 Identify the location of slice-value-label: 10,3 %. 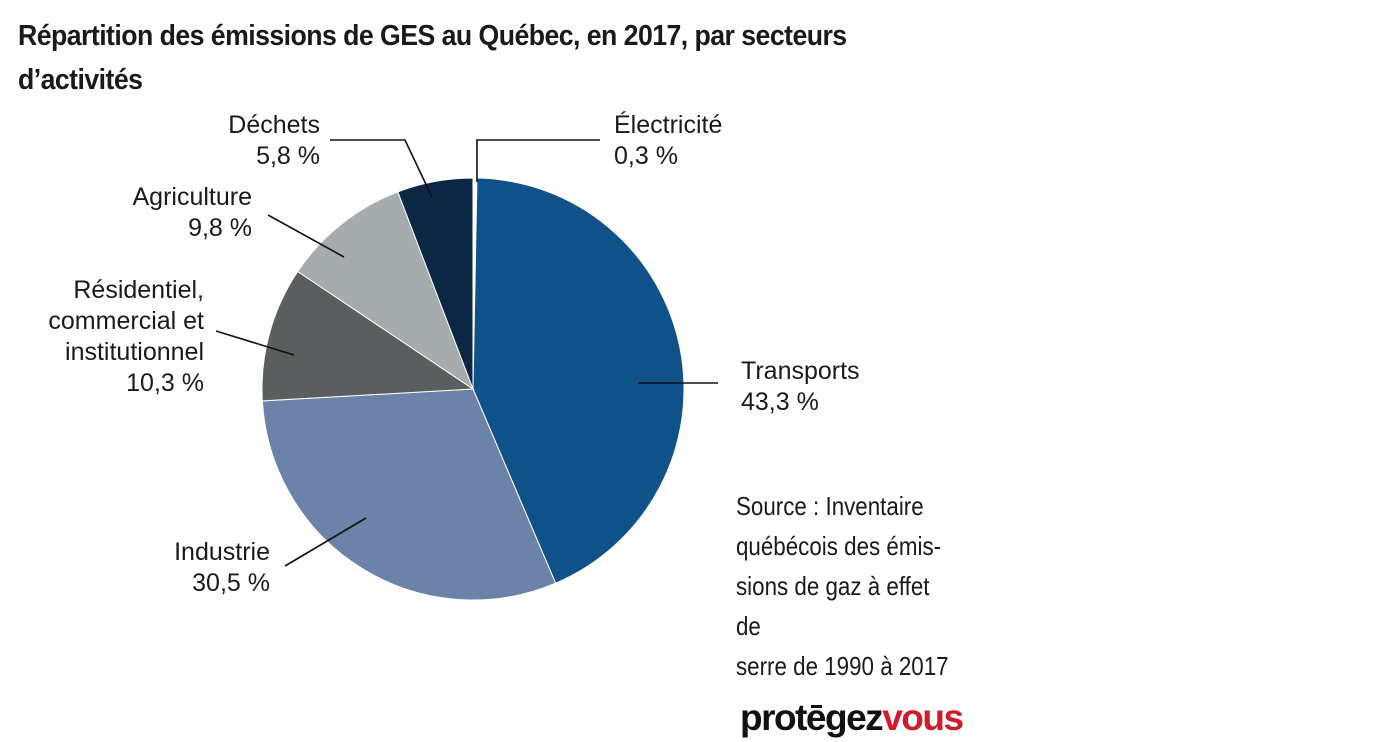
(165, 383).